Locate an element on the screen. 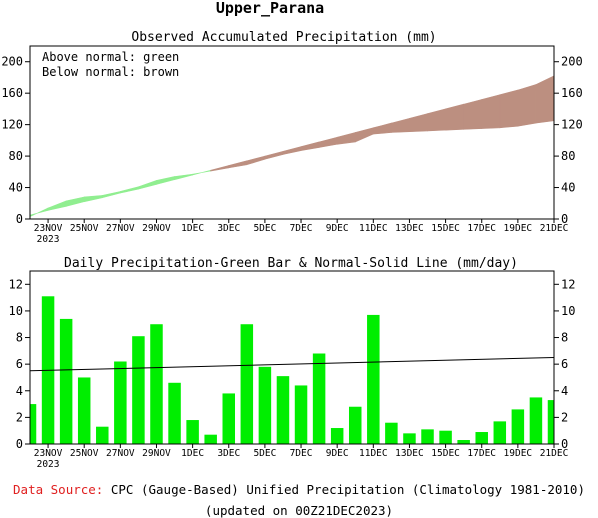 The image size is (598, 518). acc-ylabel-right: 40 is located at coordinates (568, 188).